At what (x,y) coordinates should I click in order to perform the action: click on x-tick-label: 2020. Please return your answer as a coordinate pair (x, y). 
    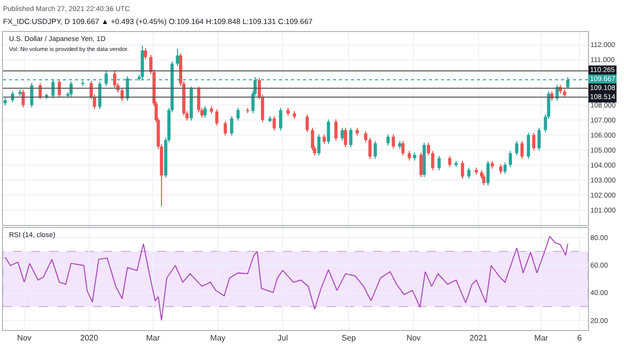
    Looking at the image, I should click on (89, 338).